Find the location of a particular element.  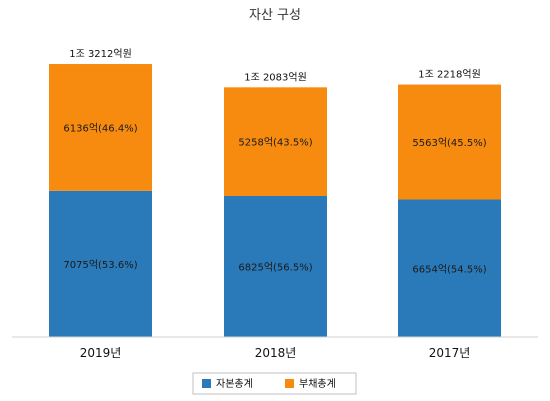

legend: 자본총계 부채총계 is located at coordinates (274, 383).